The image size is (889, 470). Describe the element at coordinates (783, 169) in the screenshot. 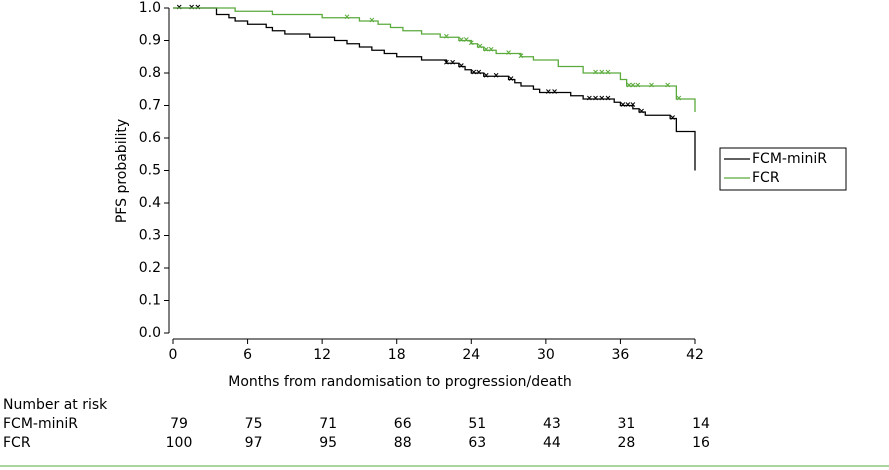

I see `legend-box` at that location.